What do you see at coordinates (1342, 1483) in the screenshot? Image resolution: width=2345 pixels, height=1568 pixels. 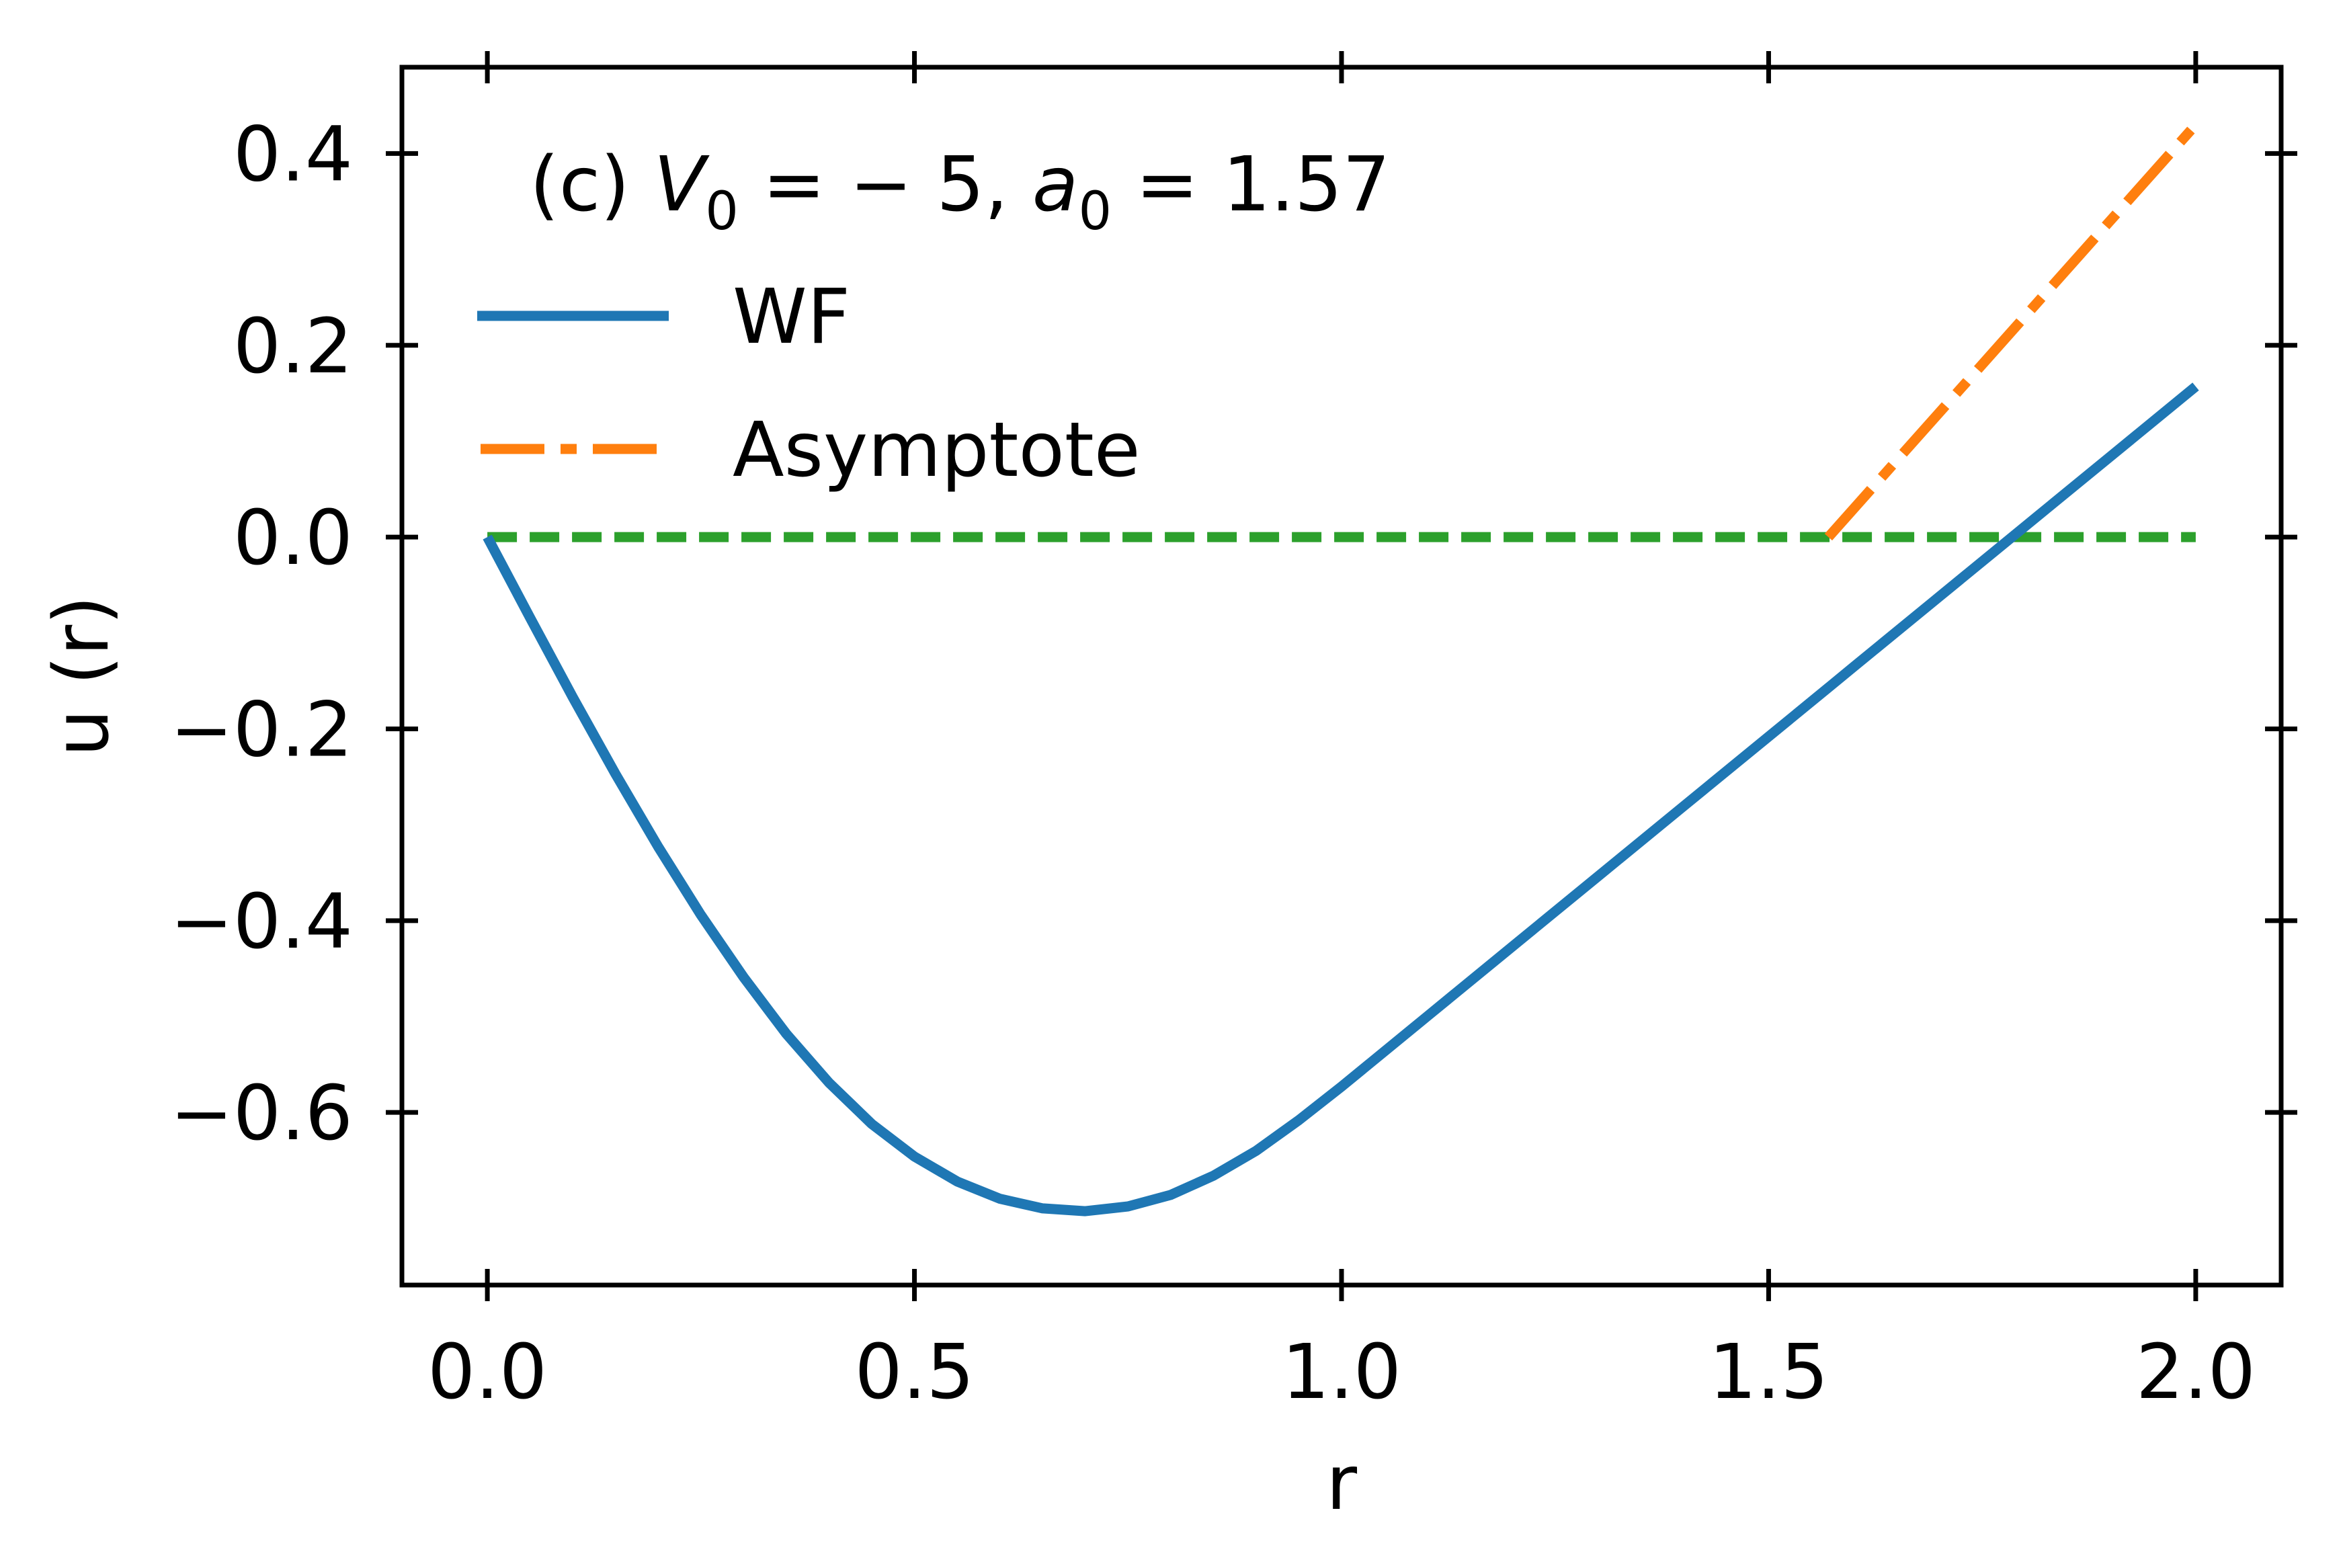 I see `x-axis-label: r` at bounding box center [1342, 1483].